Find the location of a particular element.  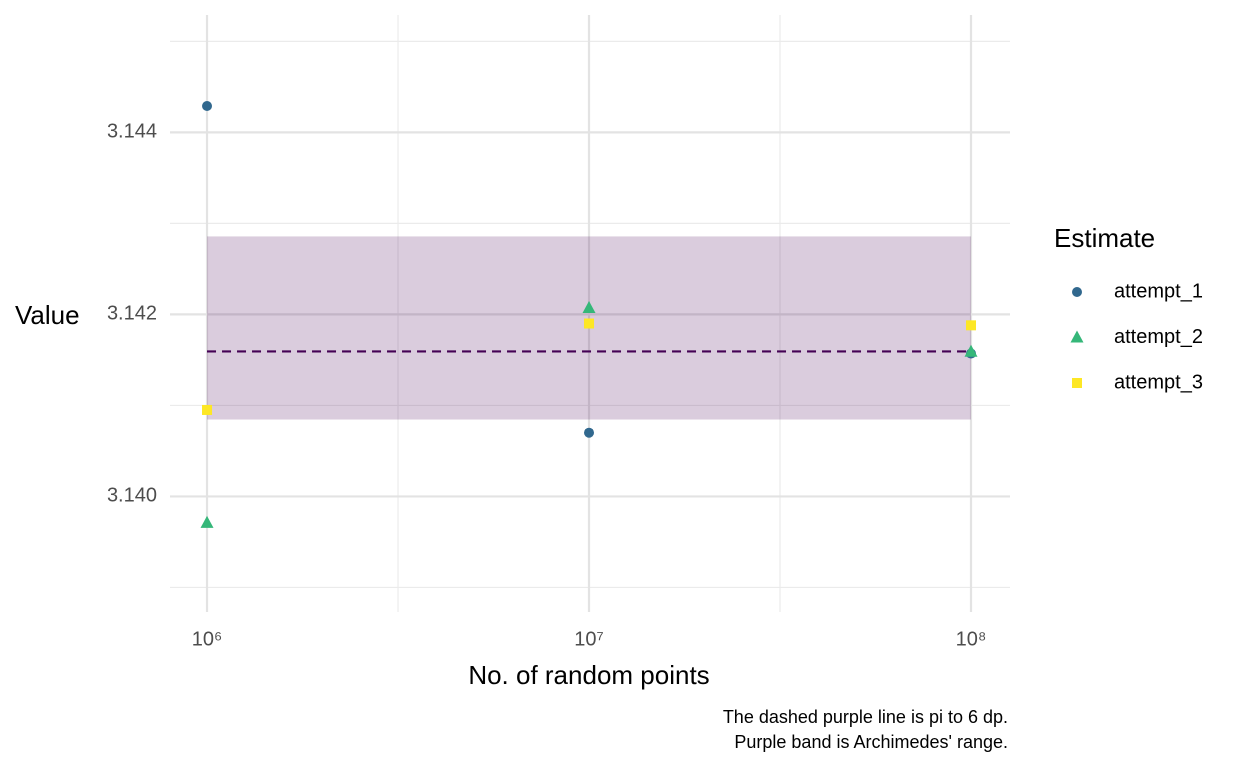

legend-label: attempt_2 is located at coordinates (1158, 337).